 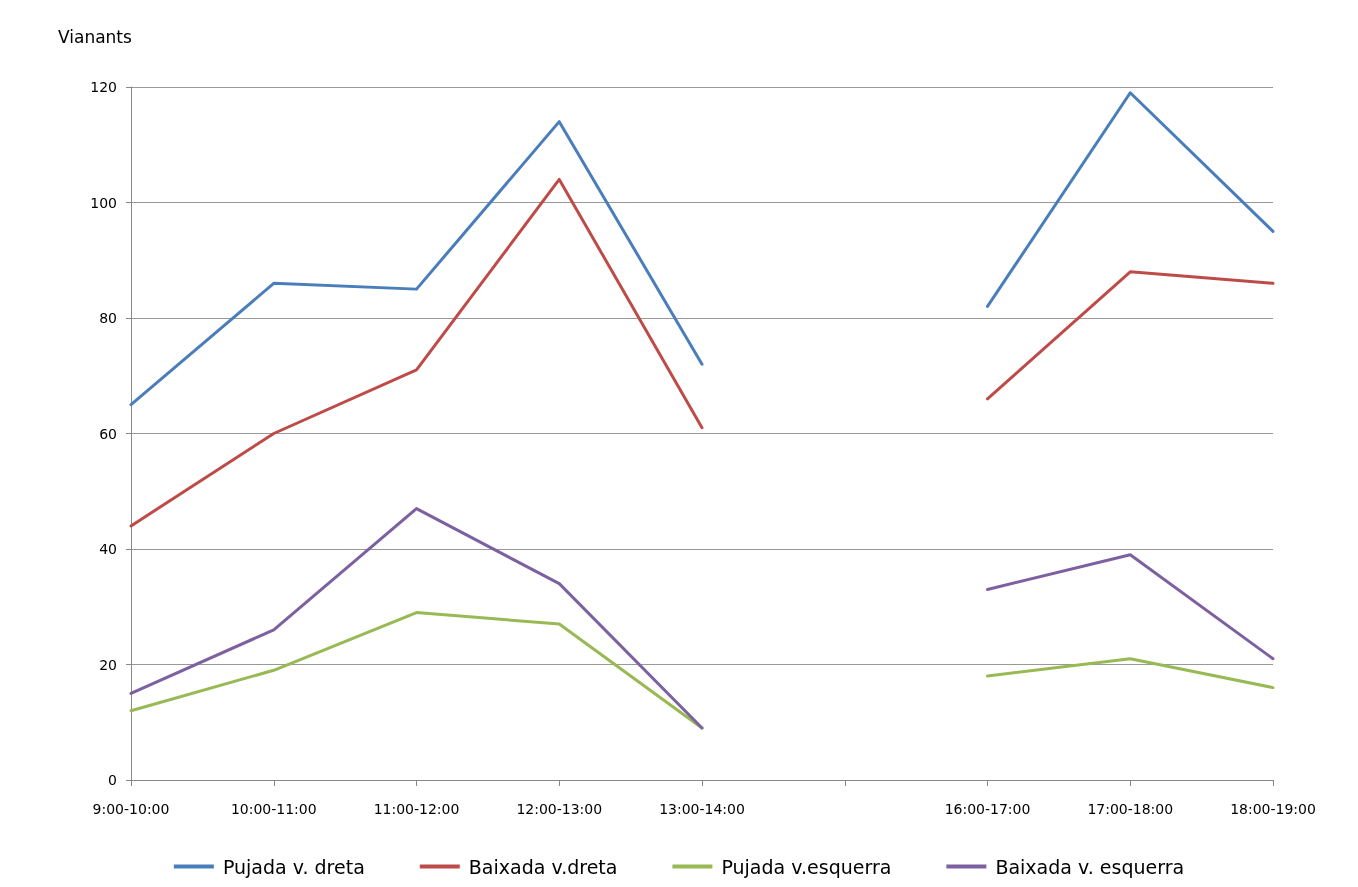 I want to click on y-axis-title: Vianants, so click(x=95, y=36).